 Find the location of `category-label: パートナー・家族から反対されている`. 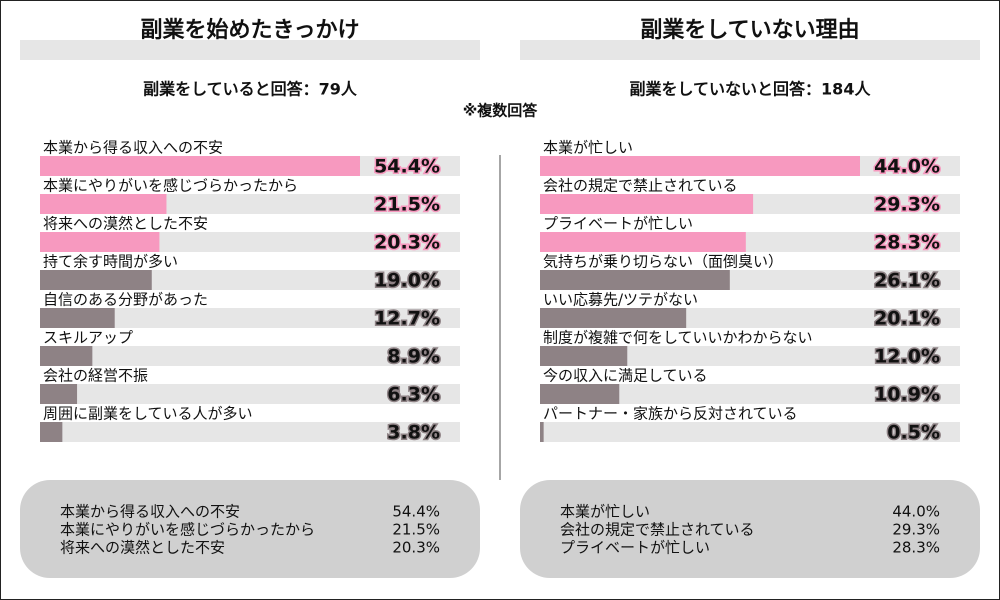

category-label: パートナー・家族から反対されている is located at coordinates (670, 414).